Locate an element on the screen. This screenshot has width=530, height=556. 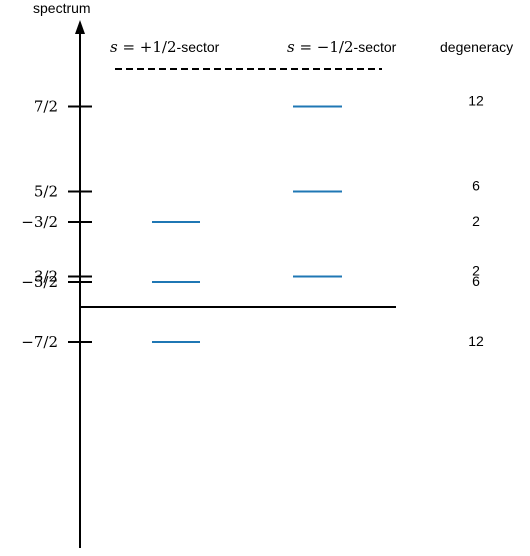
sector-minus-relation: = −1/2 is located at coordinates (324, 47).